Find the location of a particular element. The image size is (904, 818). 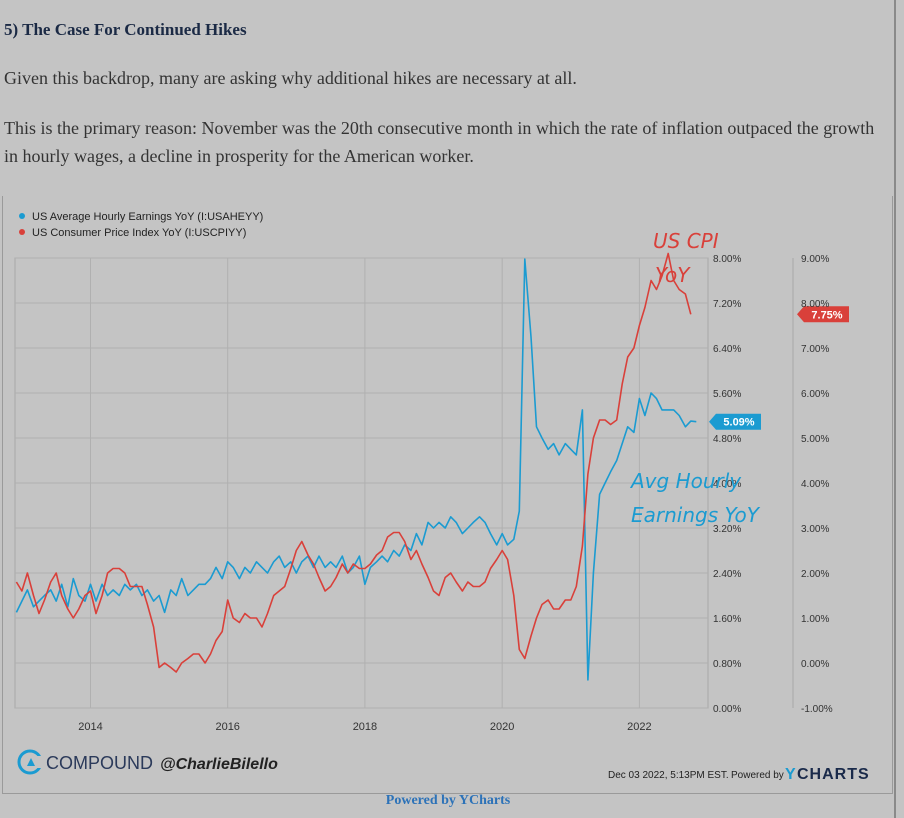

compound-logo-gap is located at coordinates (38, 762).